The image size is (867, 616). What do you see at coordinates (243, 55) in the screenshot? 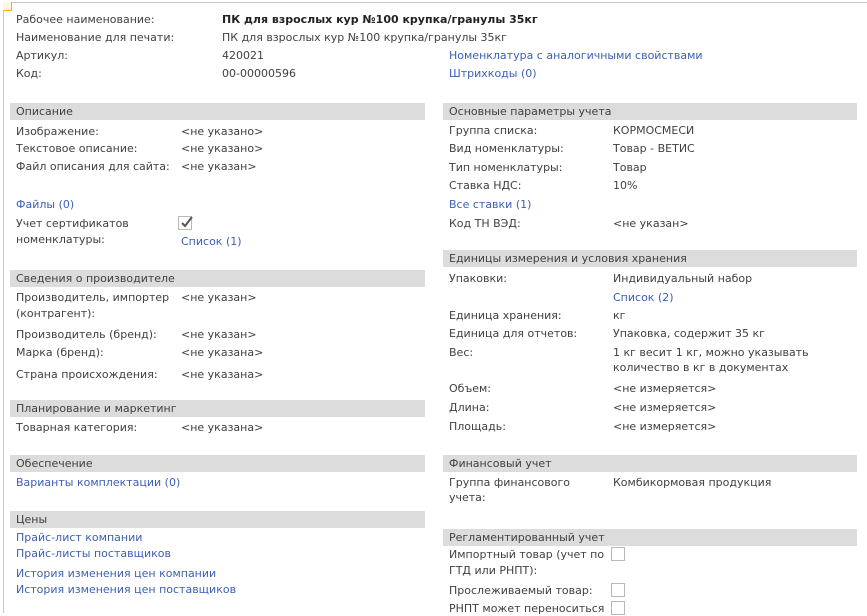
I see `article-value: 420021` at bounding box center [243, 55].